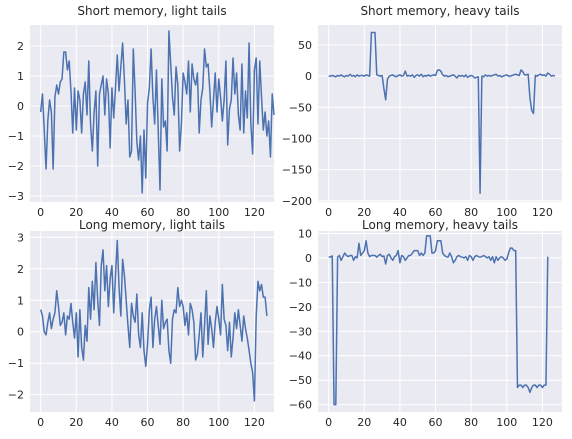  I want to click on y-tick-label: −30, so click(300, 331).